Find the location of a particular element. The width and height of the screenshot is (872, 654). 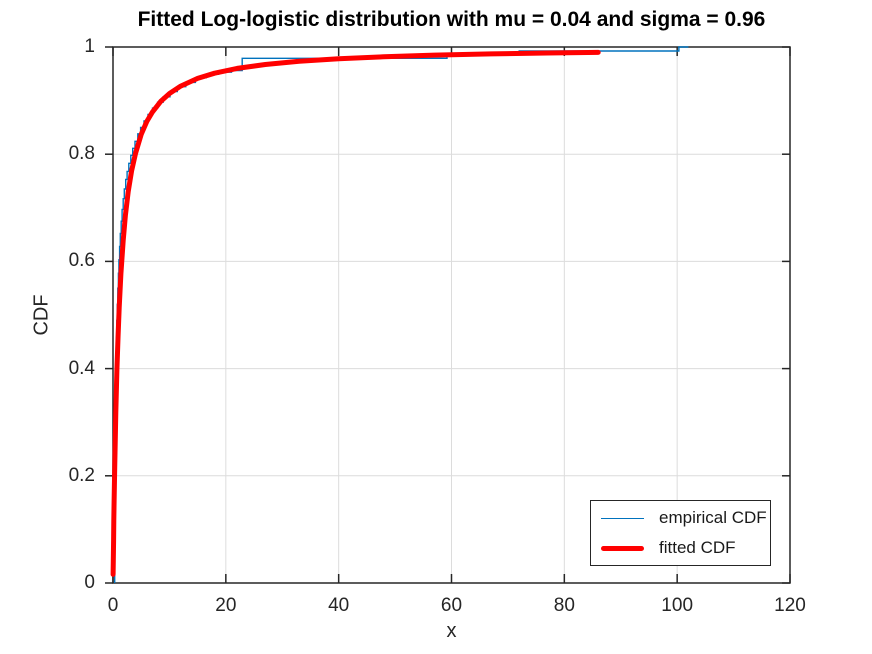

y-tick-label: 1 is located at coordinates (89, 46).